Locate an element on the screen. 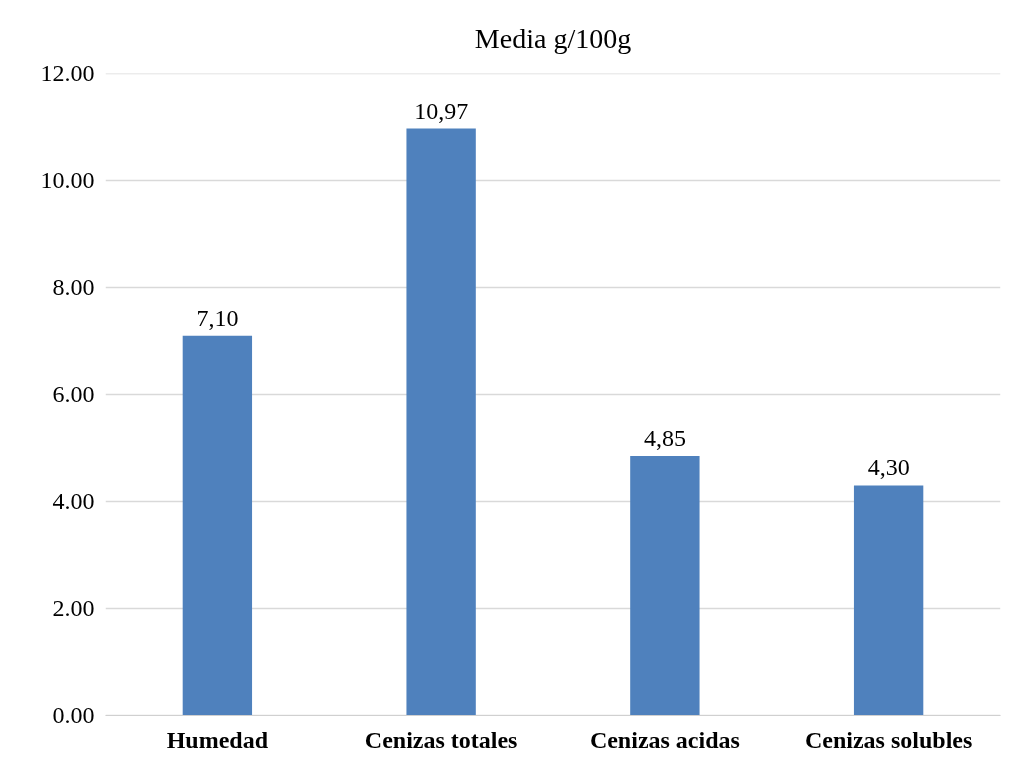 This screenshot has height=765, width=1010. data-label: 7,10 is located at coordinates (217, 317).